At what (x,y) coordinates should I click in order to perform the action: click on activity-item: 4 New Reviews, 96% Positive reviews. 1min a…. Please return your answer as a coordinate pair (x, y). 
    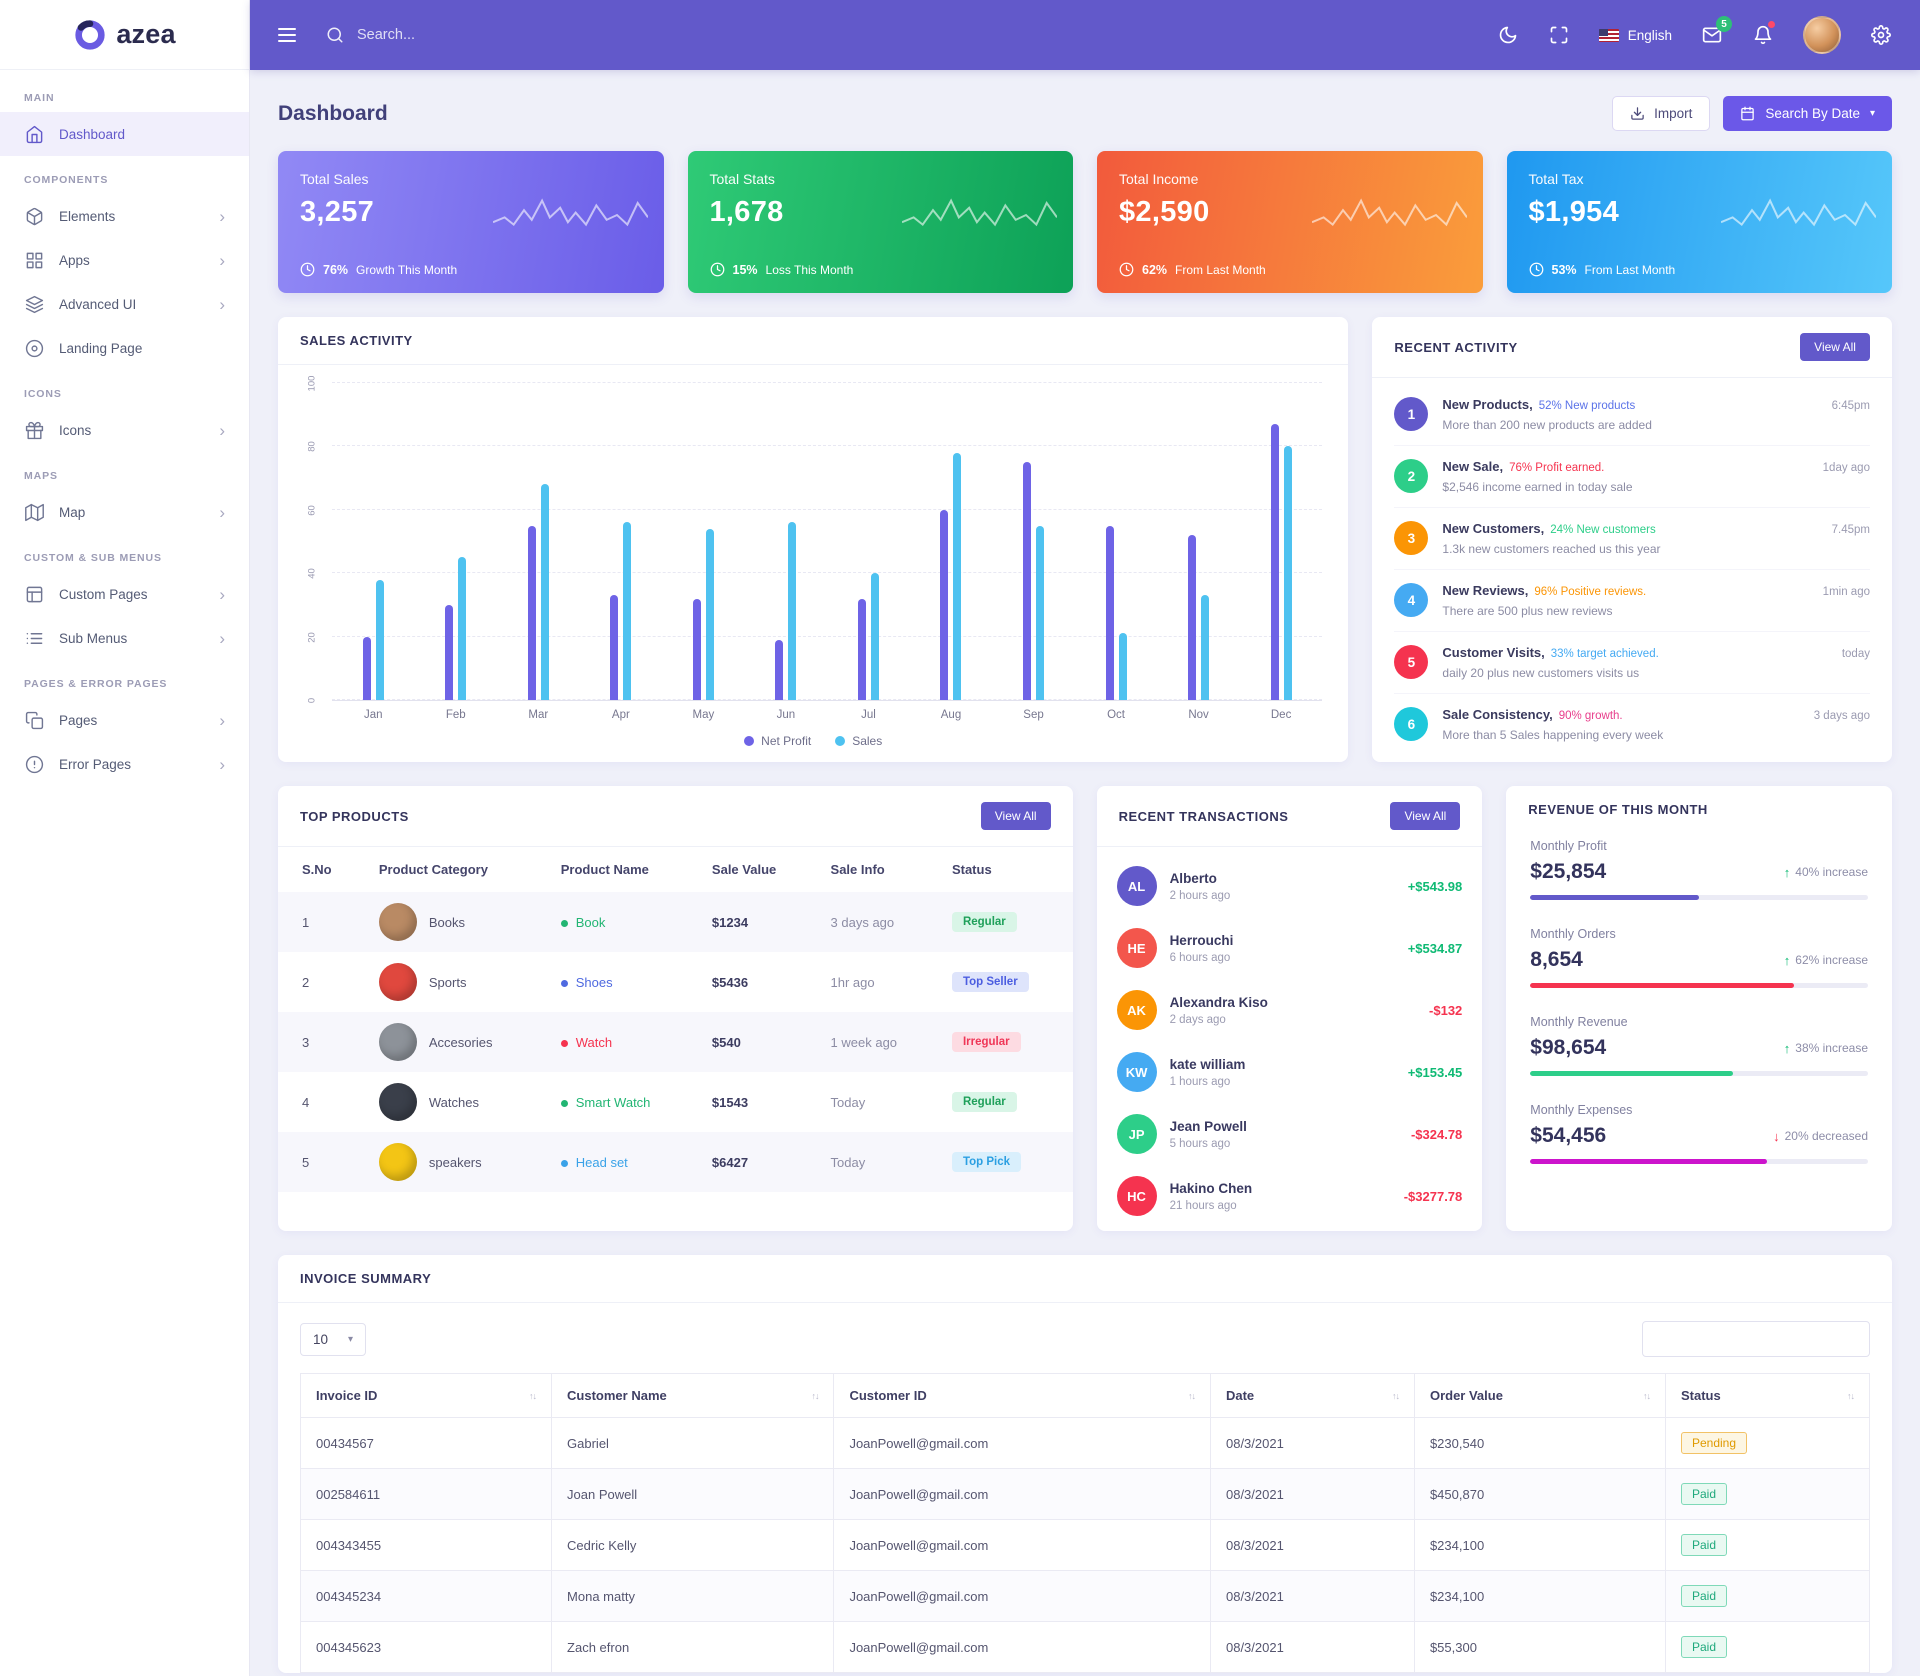
    Looking at the image, I should click on (1632, 601).